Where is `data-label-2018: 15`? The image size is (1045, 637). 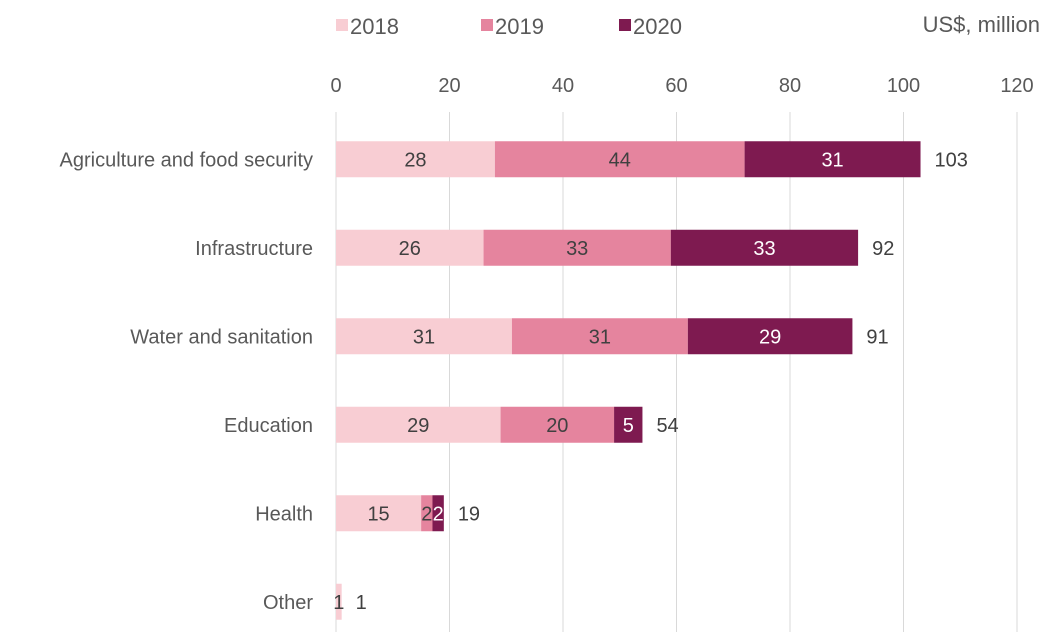
data-label-2018: 15 is located at coordinates (378, 514).